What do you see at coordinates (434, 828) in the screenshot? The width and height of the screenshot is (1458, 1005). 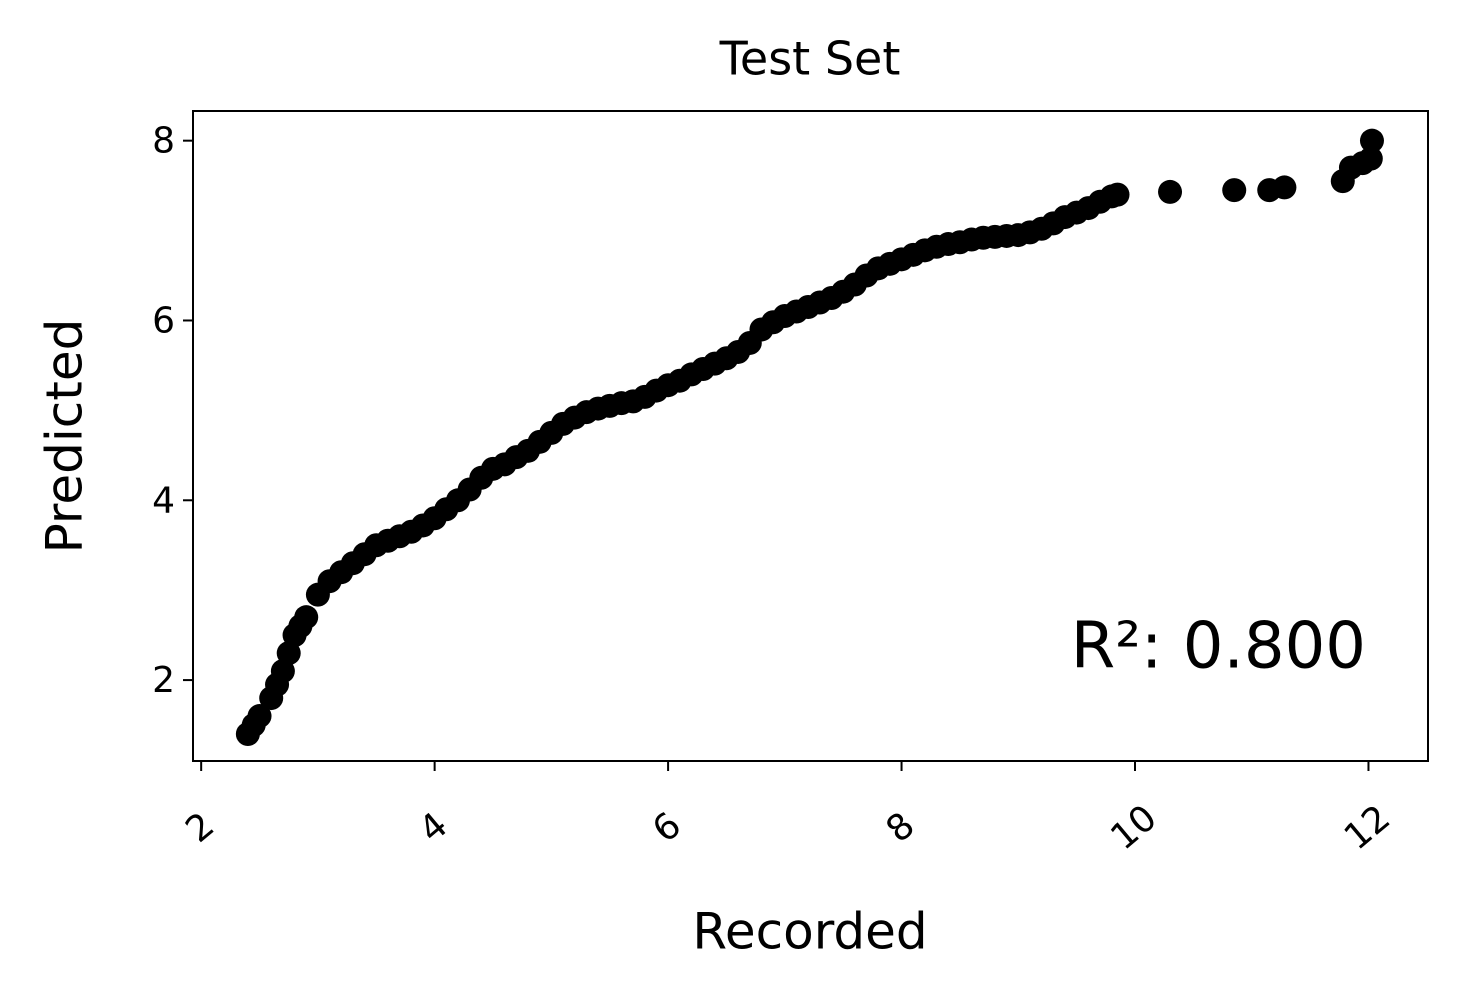 I see `x-tick-label: 4` at bounding box center [434, 828].